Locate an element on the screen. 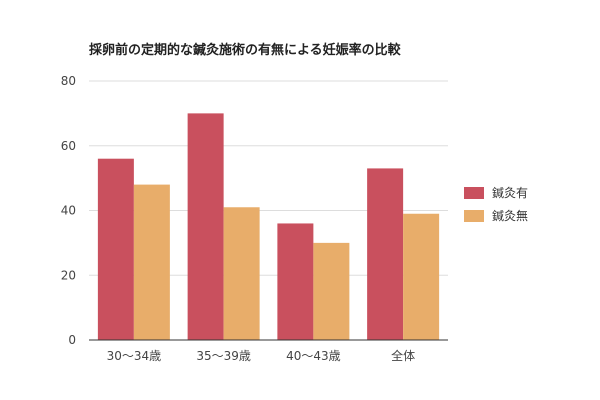 This screenshot has width=600, height=400. y-tick-label: 40 is located at coordinates (68, 211).